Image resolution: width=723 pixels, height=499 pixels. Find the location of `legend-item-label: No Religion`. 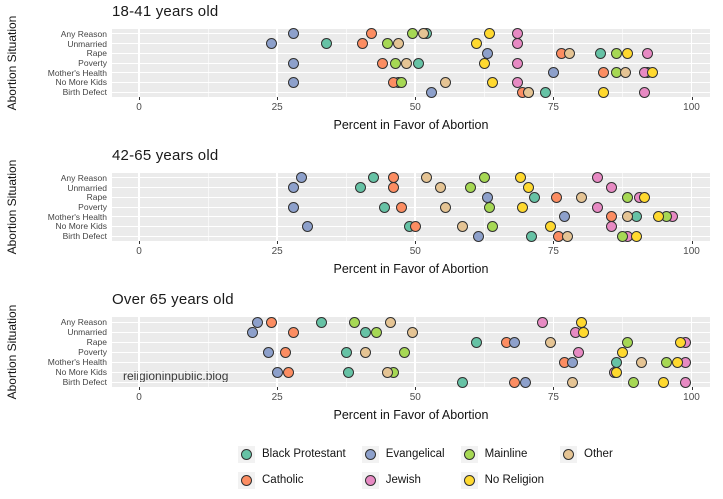

legend-item-label: No Religion is located at coordinates (514, 480).